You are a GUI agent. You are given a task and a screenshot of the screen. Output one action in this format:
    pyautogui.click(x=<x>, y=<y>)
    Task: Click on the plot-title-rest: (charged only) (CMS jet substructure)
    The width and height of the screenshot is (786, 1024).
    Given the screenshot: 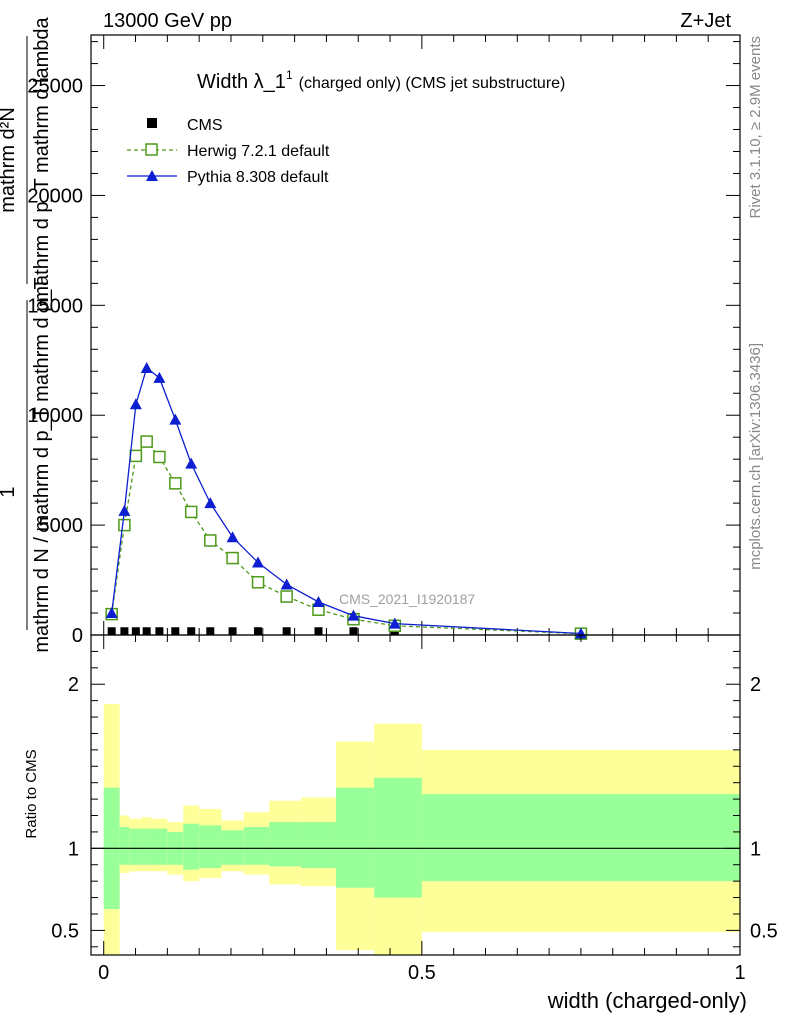 What is the action you would take?
    pyautogui.click(x=432, y=83)
    